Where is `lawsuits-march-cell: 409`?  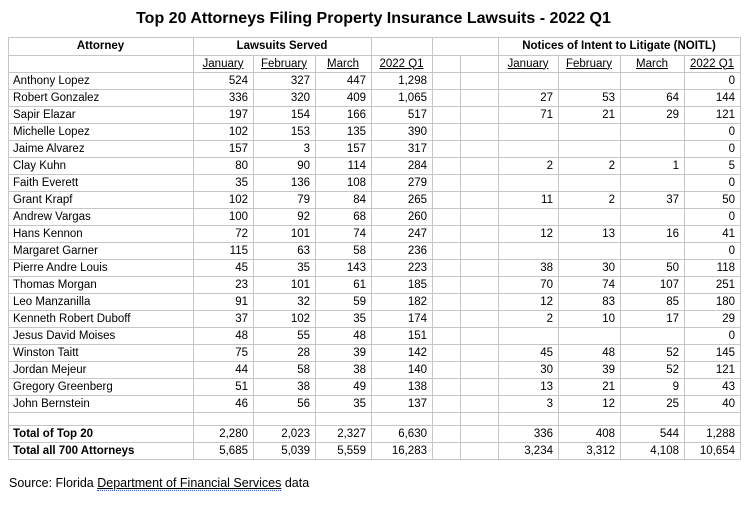 lawsuits-march-cell: 409 is located at coordinates (343, 98).